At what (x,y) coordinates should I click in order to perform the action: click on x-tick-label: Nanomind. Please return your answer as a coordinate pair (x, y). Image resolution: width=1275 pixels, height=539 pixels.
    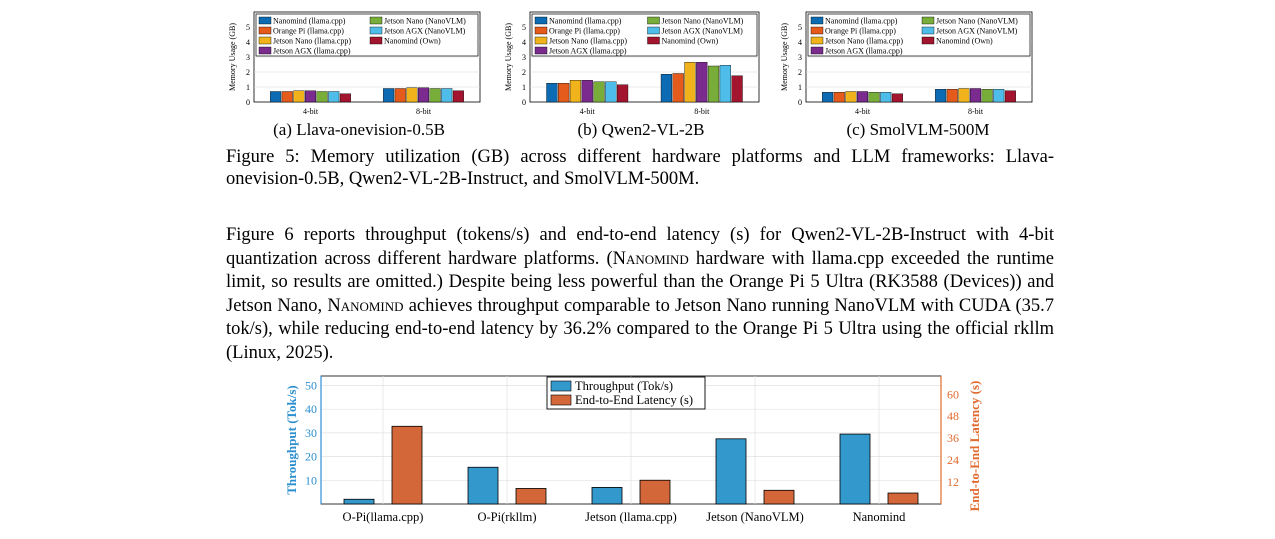
    Looking at the image, I should click on (880, 517).